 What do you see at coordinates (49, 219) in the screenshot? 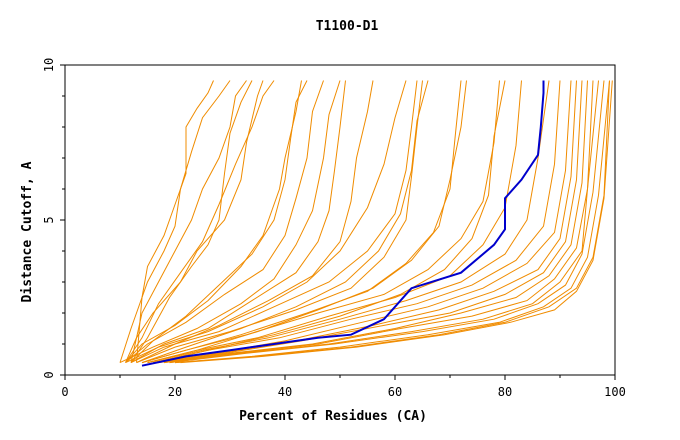
I see `y-tick-label: 5` at bounding box center [49, 219].